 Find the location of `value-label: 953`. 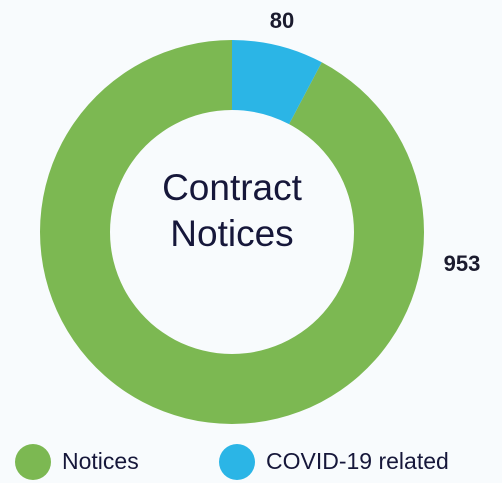

value-label: 953 is located at coordinates (462, 263).